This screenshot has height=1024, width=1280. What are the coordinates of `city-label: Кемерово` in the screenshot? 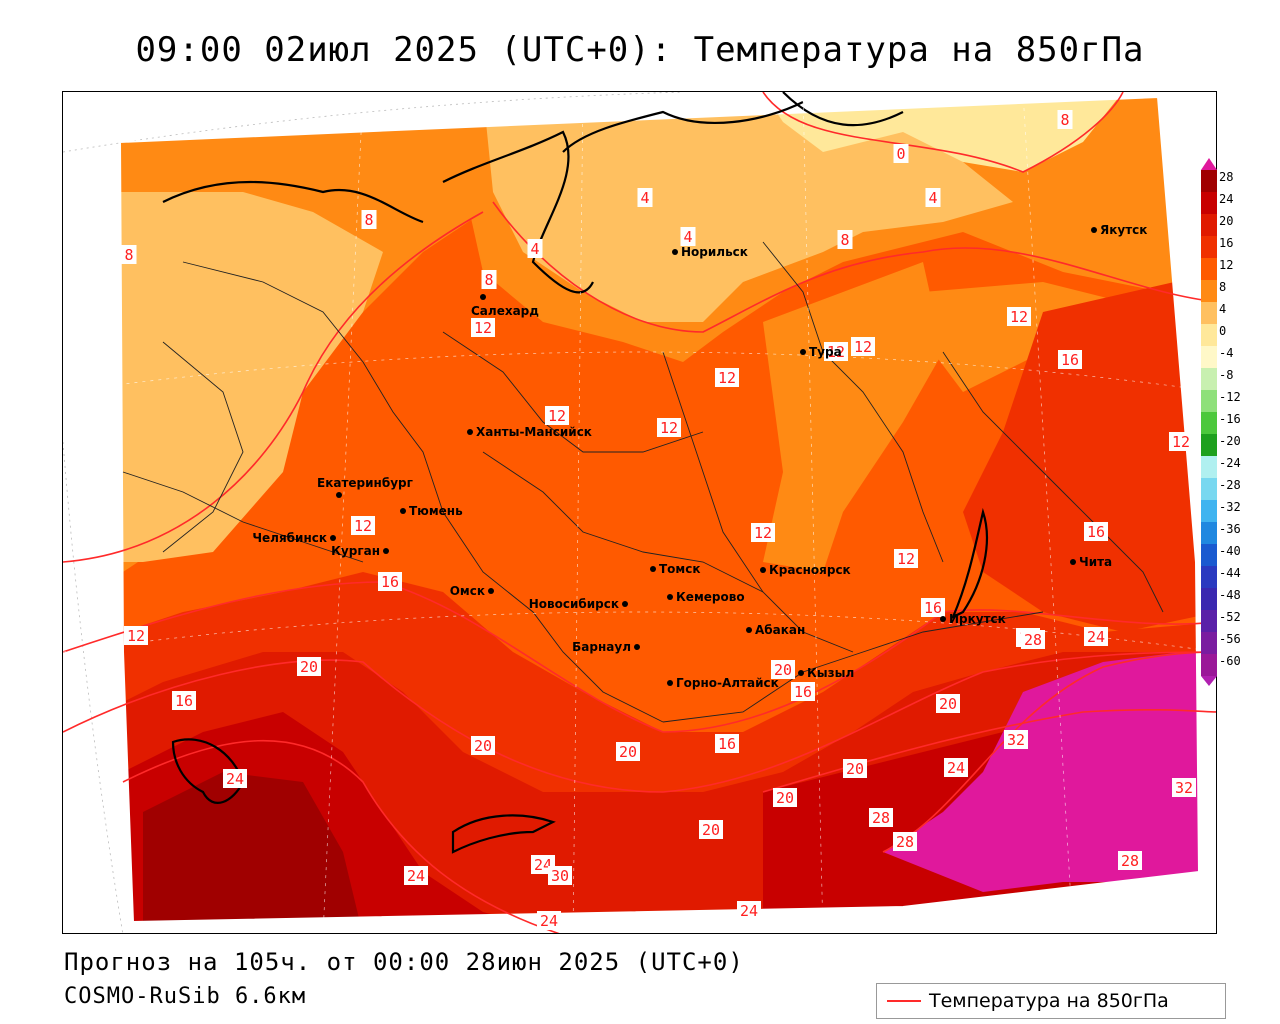 It's located at (710, 597).